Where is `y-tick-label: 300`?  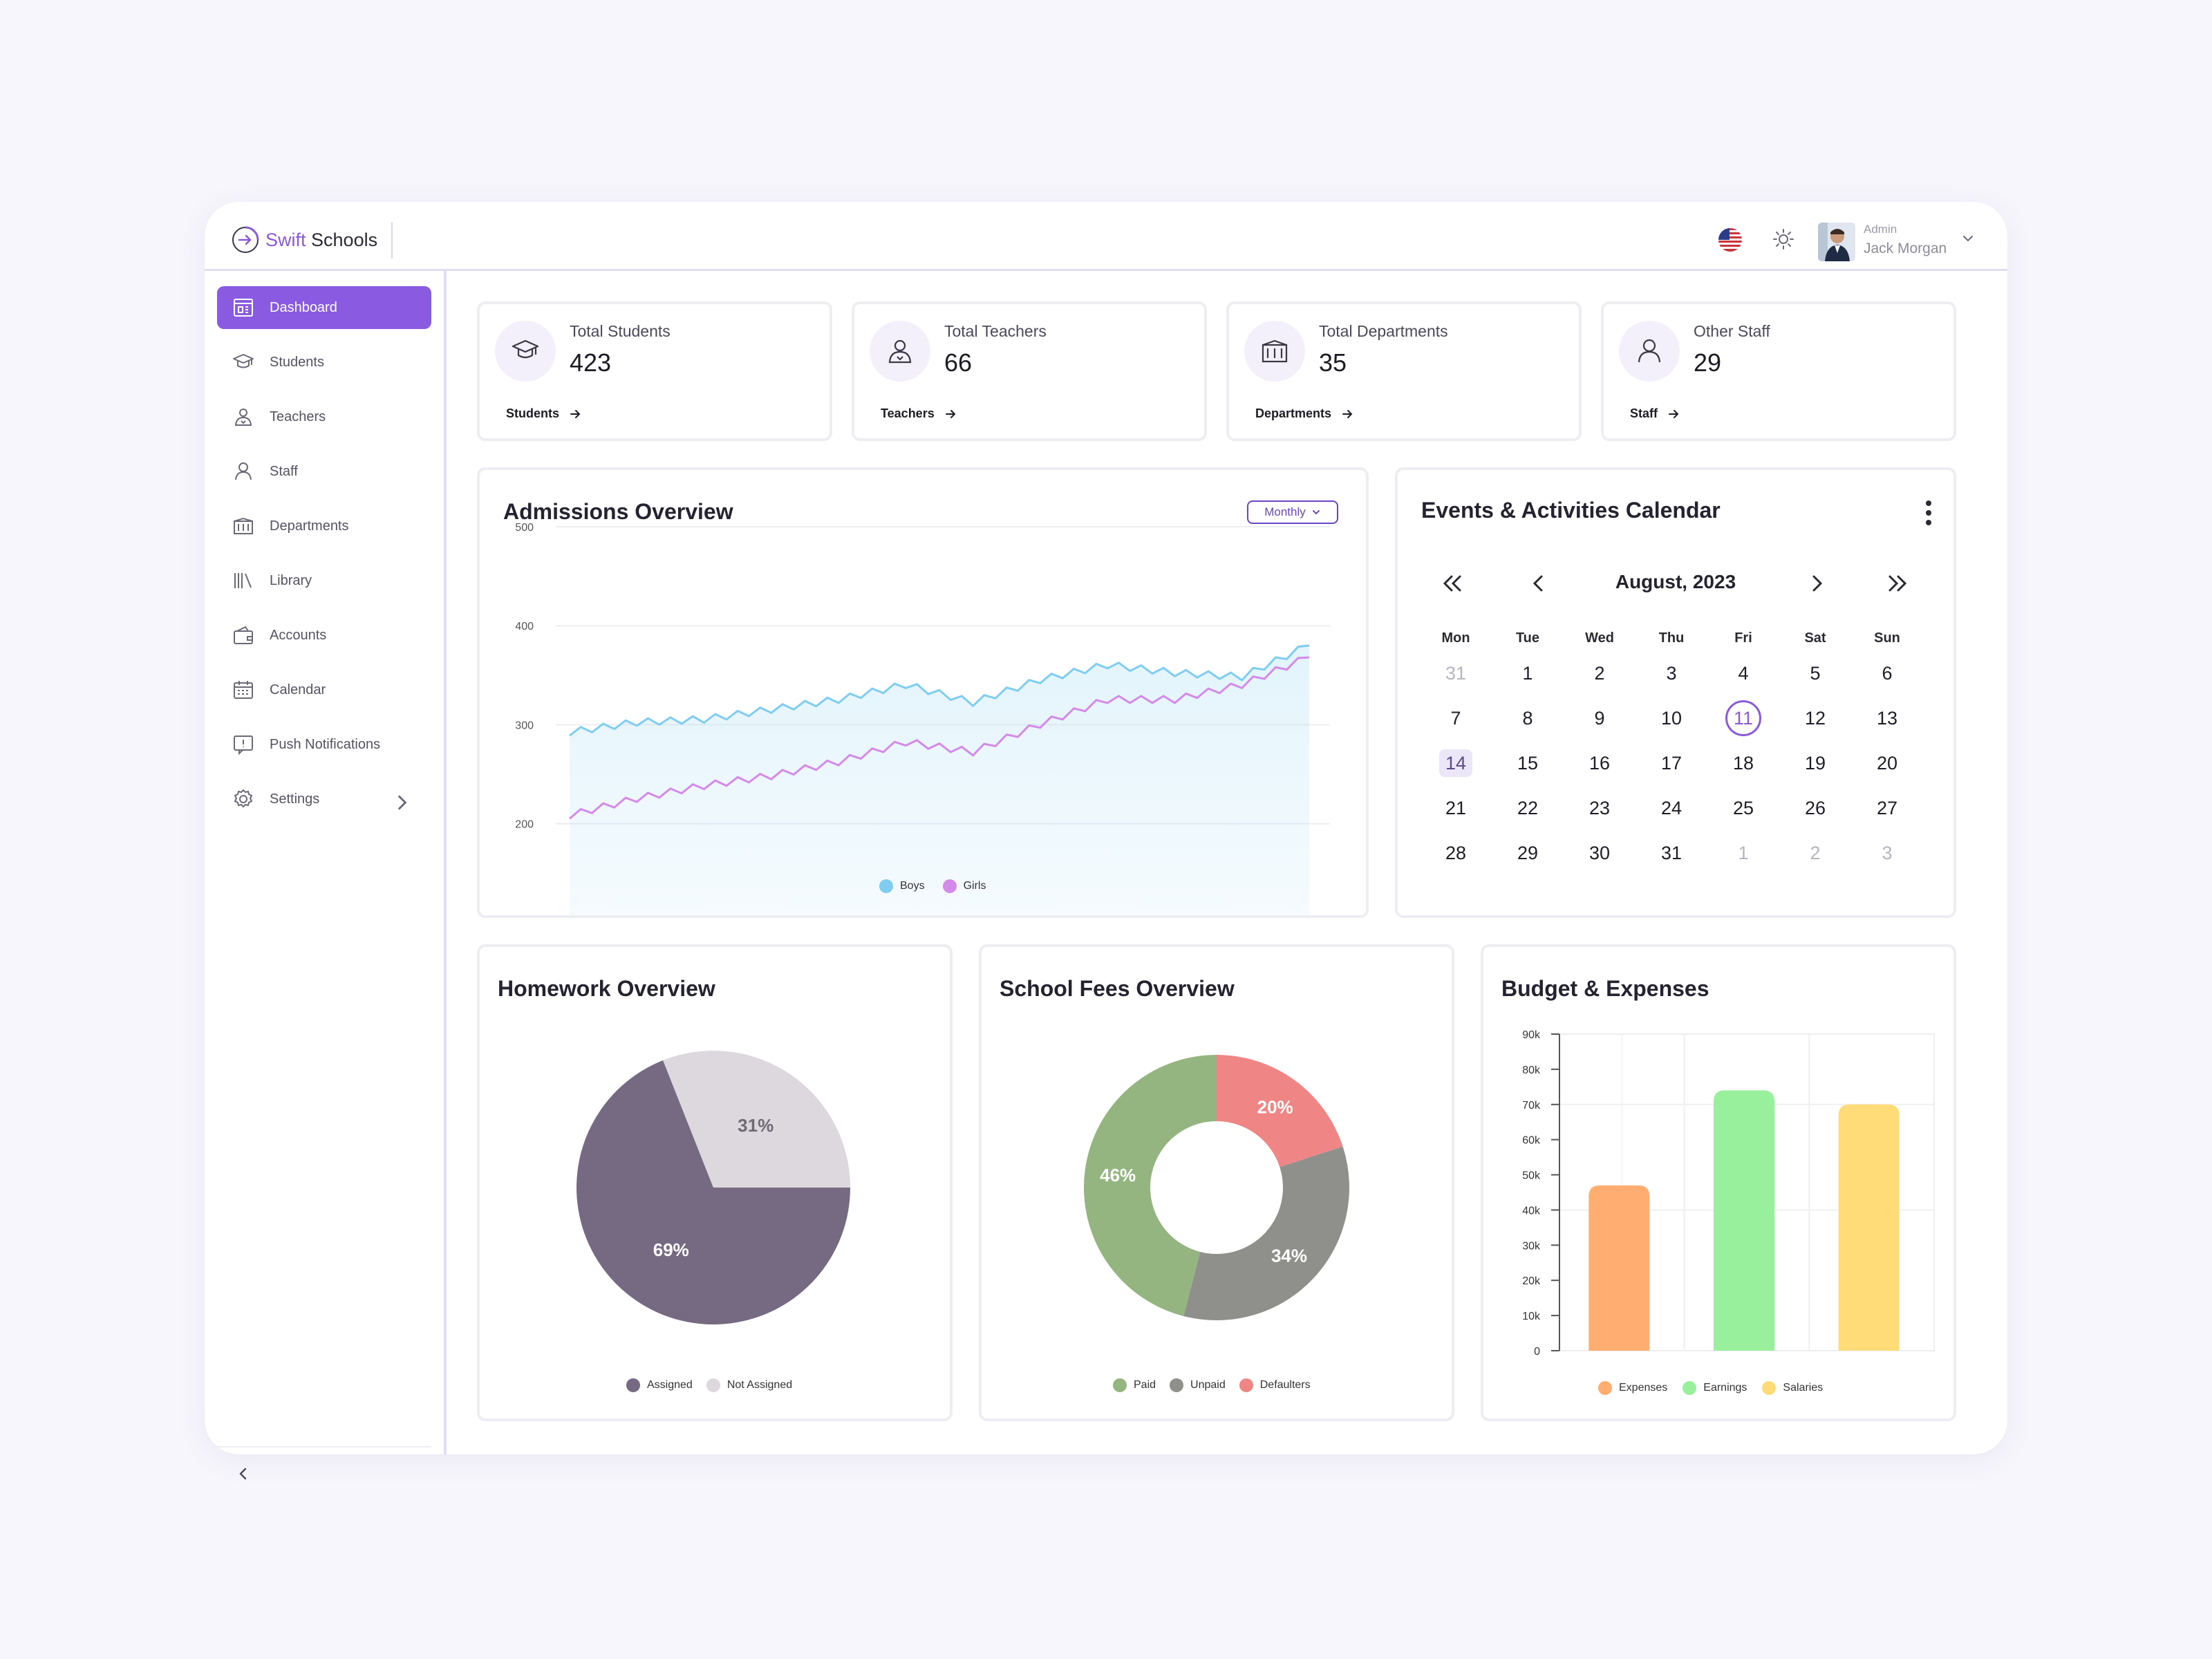 y-tick-label: 300 is located at coordinates (524, 725).